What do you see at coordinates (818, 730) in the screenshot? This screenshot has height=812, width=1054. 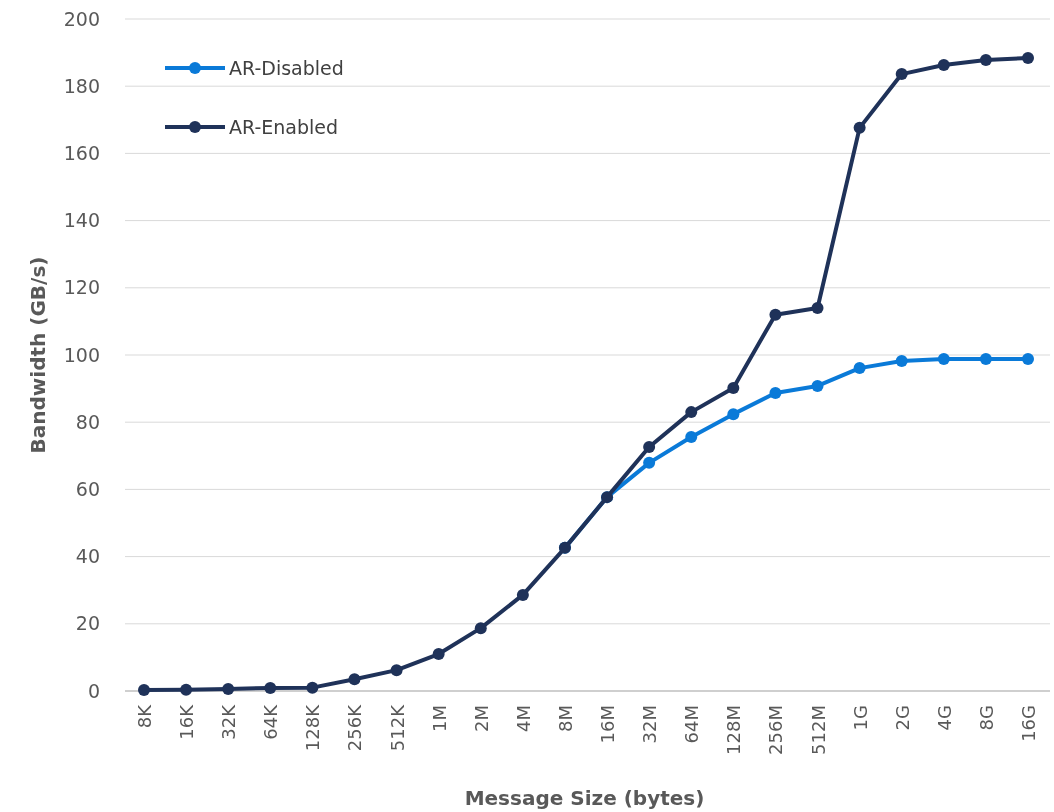 I see `x-tick-label: 512M` at bounding box center [818, 730].